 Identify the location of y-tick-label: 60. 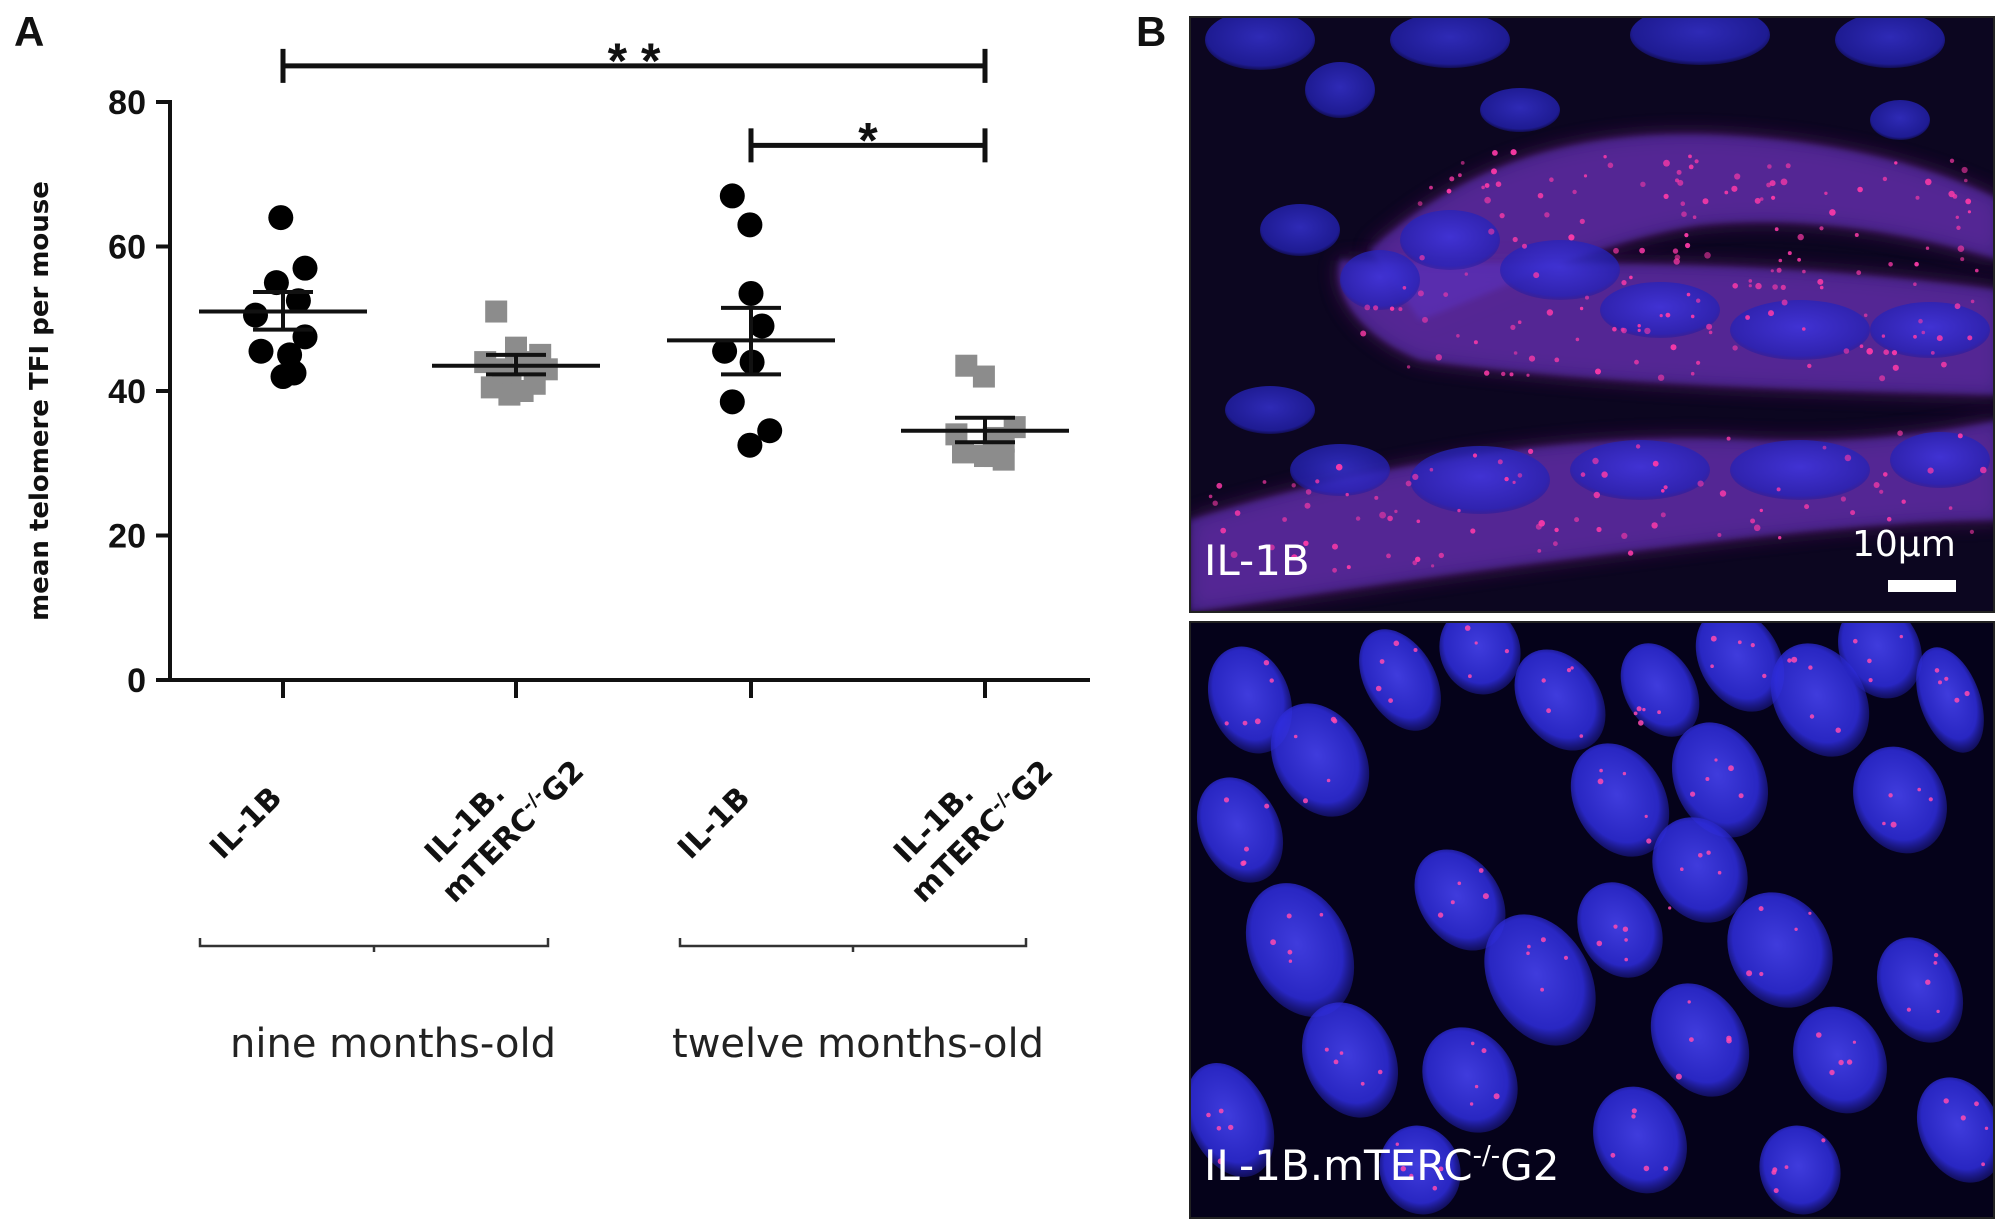
(127, 248).